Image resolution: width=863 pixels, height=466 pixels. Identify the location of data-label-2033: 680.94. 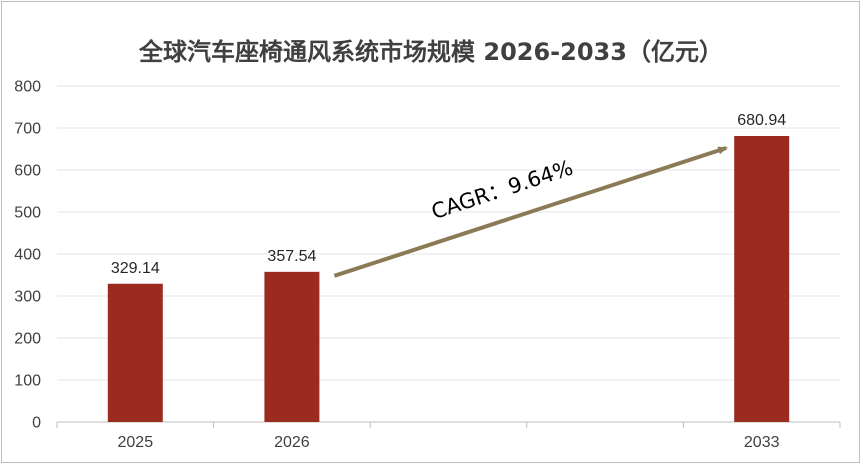
(761, 120).